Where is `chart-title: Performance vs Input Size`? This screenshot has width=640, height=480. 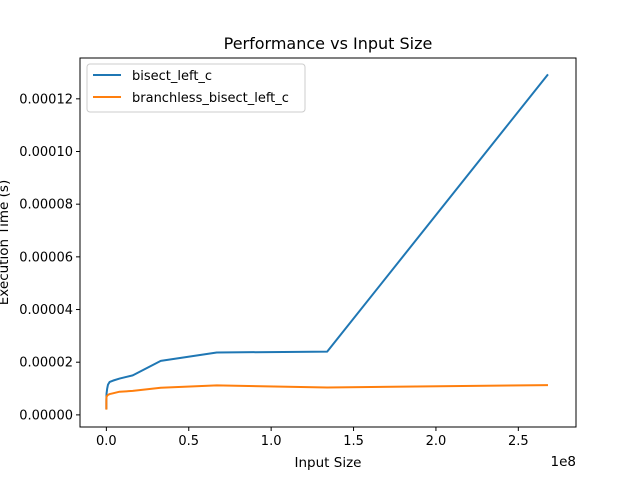 chart-title: Performance vs Input Size is located at coordinates (328, 43).